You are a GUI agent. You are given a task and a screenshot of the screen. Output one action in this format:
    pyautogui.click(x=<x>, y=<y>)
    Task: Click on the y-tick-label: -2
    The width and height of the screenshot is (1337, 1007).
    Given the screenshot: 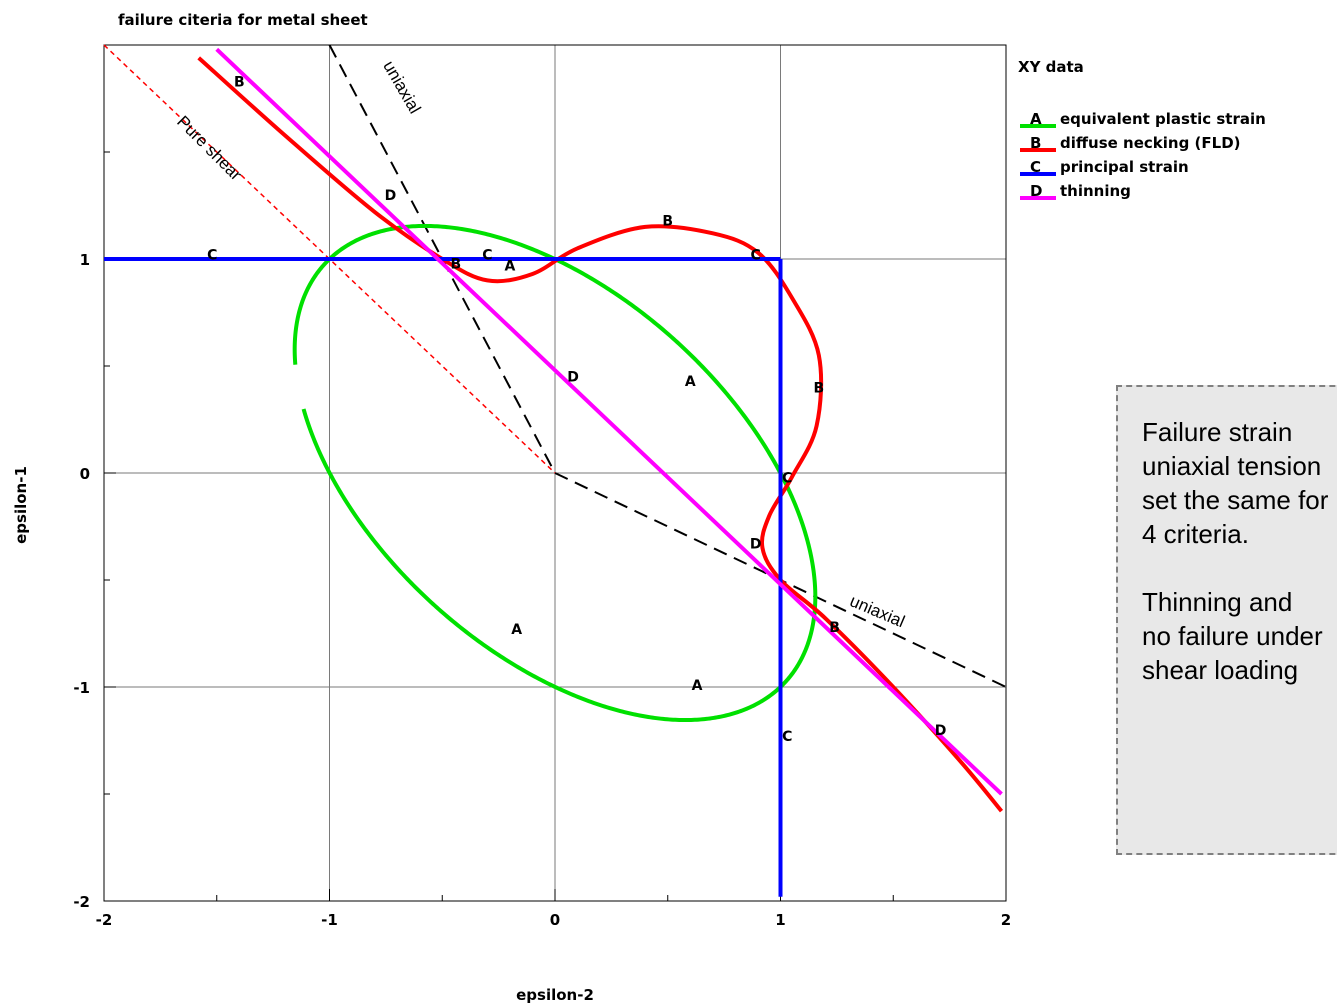 What is the action you would take?
    pyautogui.click(x=81, y=902)
    